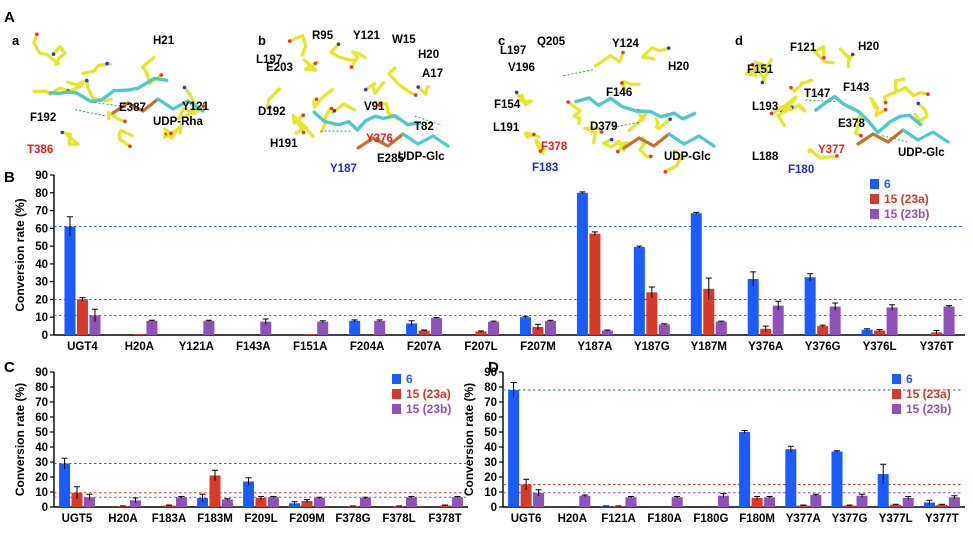 The image size is (973, 539). I want to click on x-tick-label: F378T, so click(444, 519).